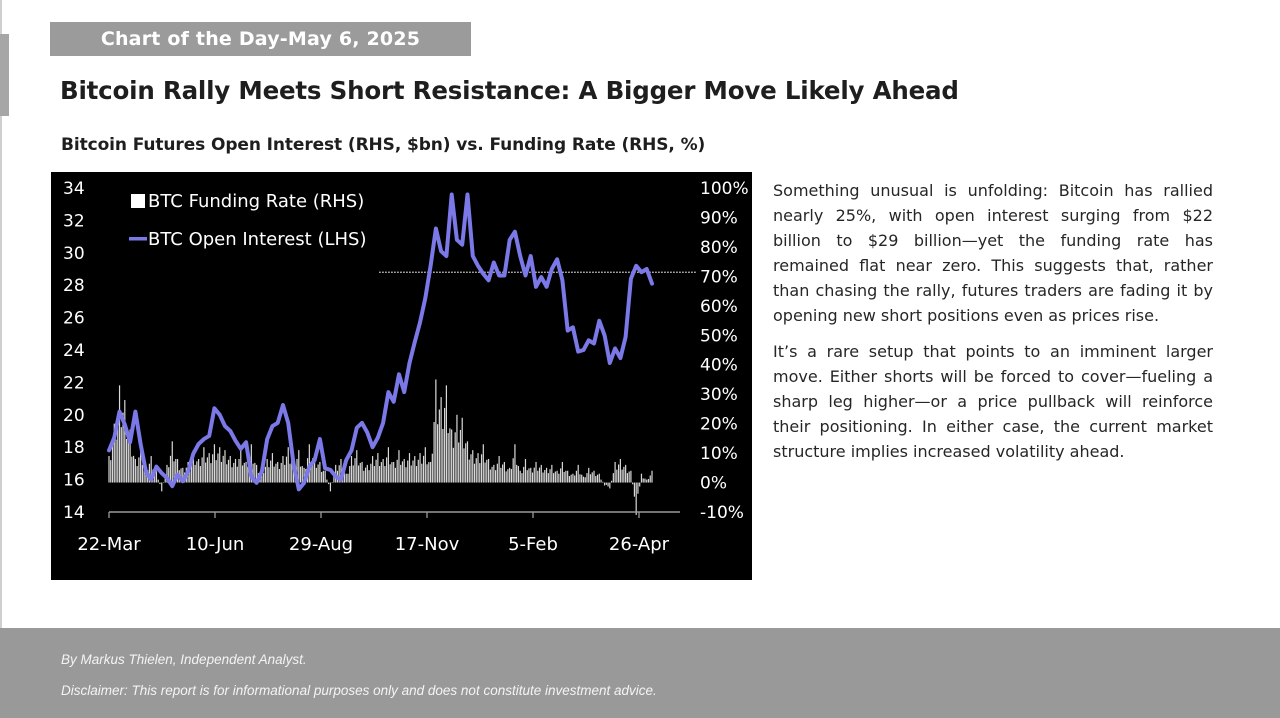  What do you see at coordinates (724, 351) in the screenshot?
I see `y-axis-right: 100% 90% 80% 70% 60% 50% 40% 30% 20% 10% 0% -10%` at bounding box center [724, 351].